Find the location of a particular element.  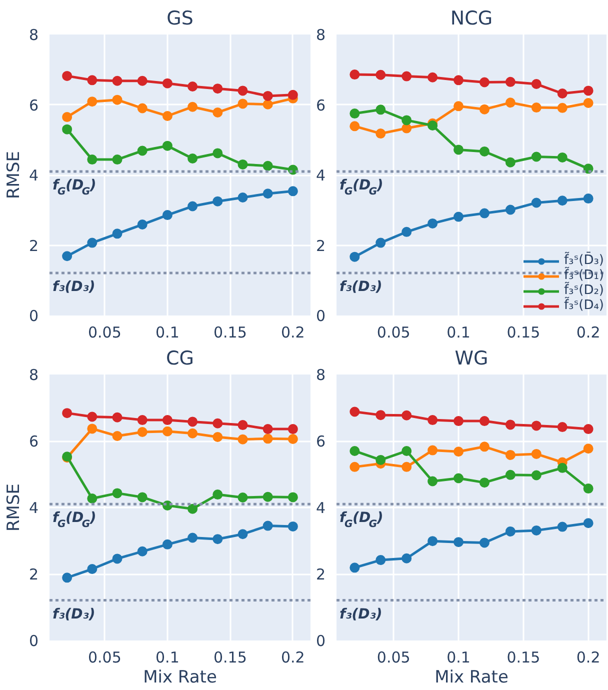

chart-title: NCG is located at coordinates (471, 19).